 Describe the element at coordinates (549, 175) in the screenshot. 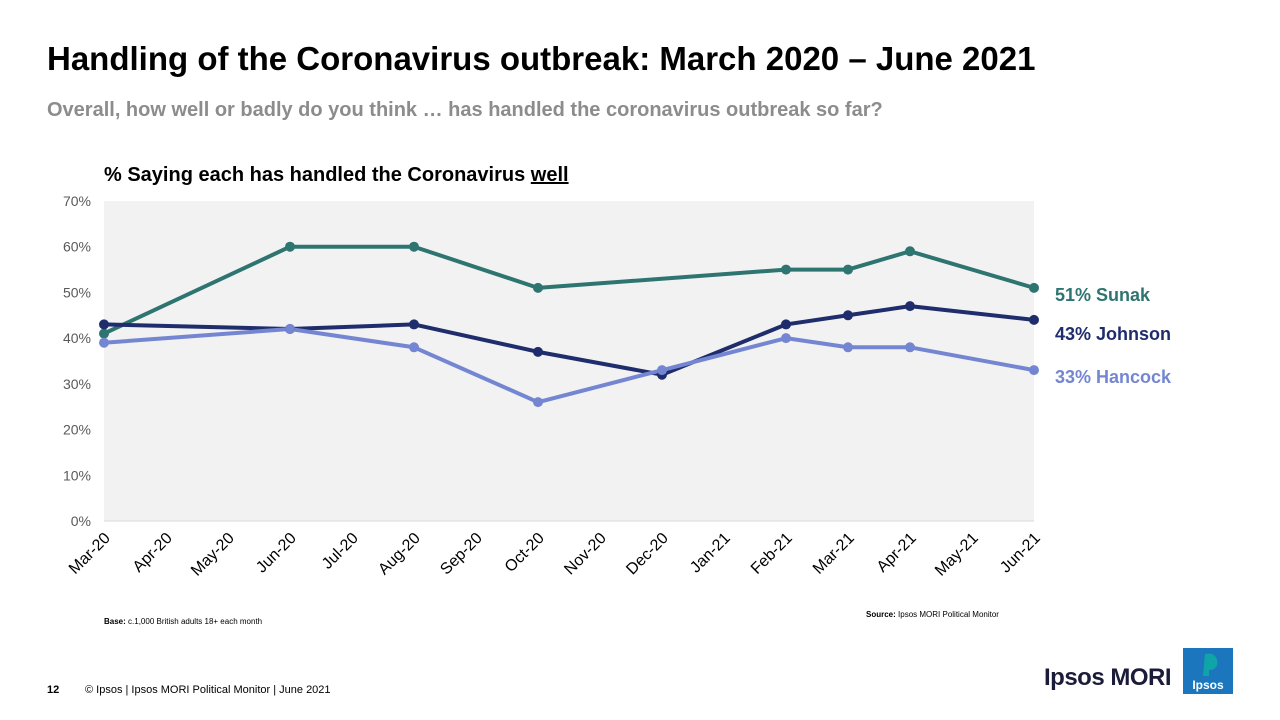

I see `chart-title-emphasis: well` at that location.